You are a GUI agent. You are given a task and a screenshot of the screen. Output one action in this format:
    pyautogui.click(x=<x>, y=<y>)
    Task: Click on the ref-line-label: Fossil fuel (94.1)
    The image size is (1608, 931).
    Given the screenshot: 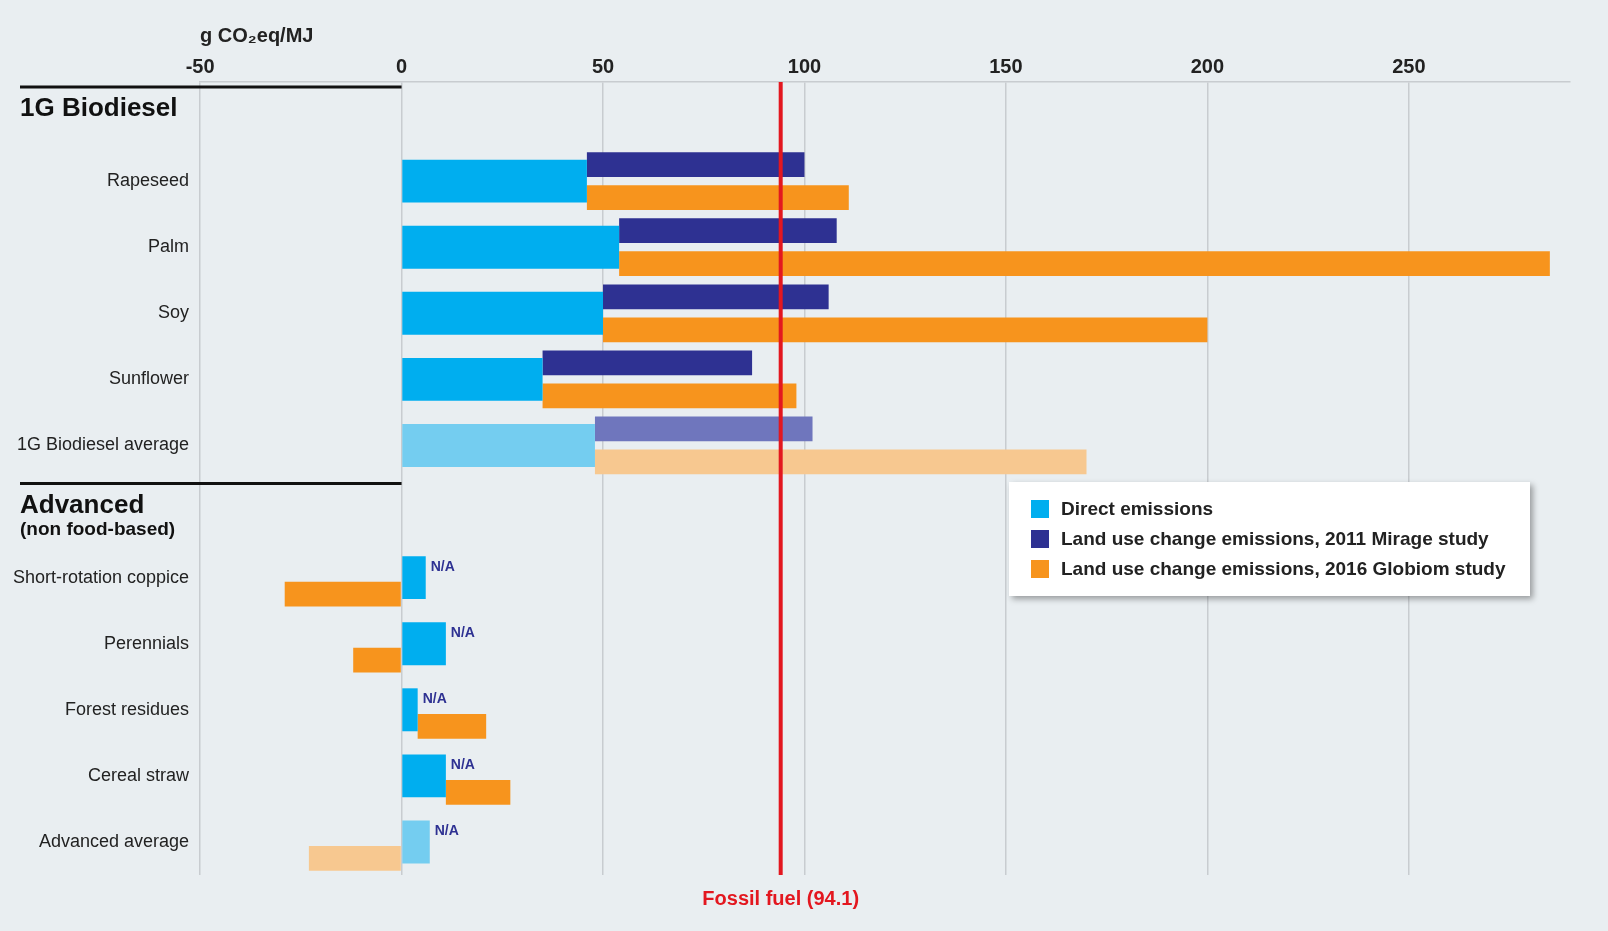 What is the action you would take?
    pyautogui.click(x=781, y=897)
    